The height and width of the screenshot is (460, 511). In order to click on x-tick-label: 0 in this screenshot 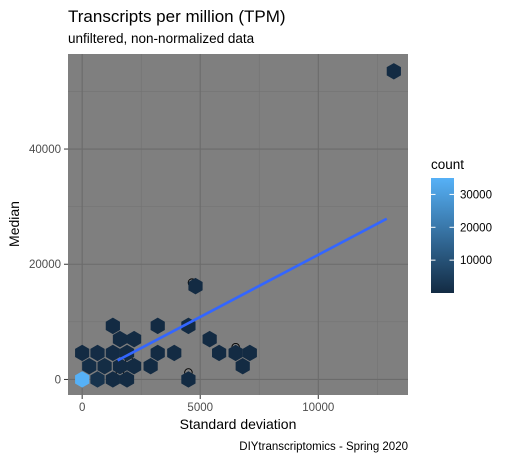, I will do `click(82, 408)`.